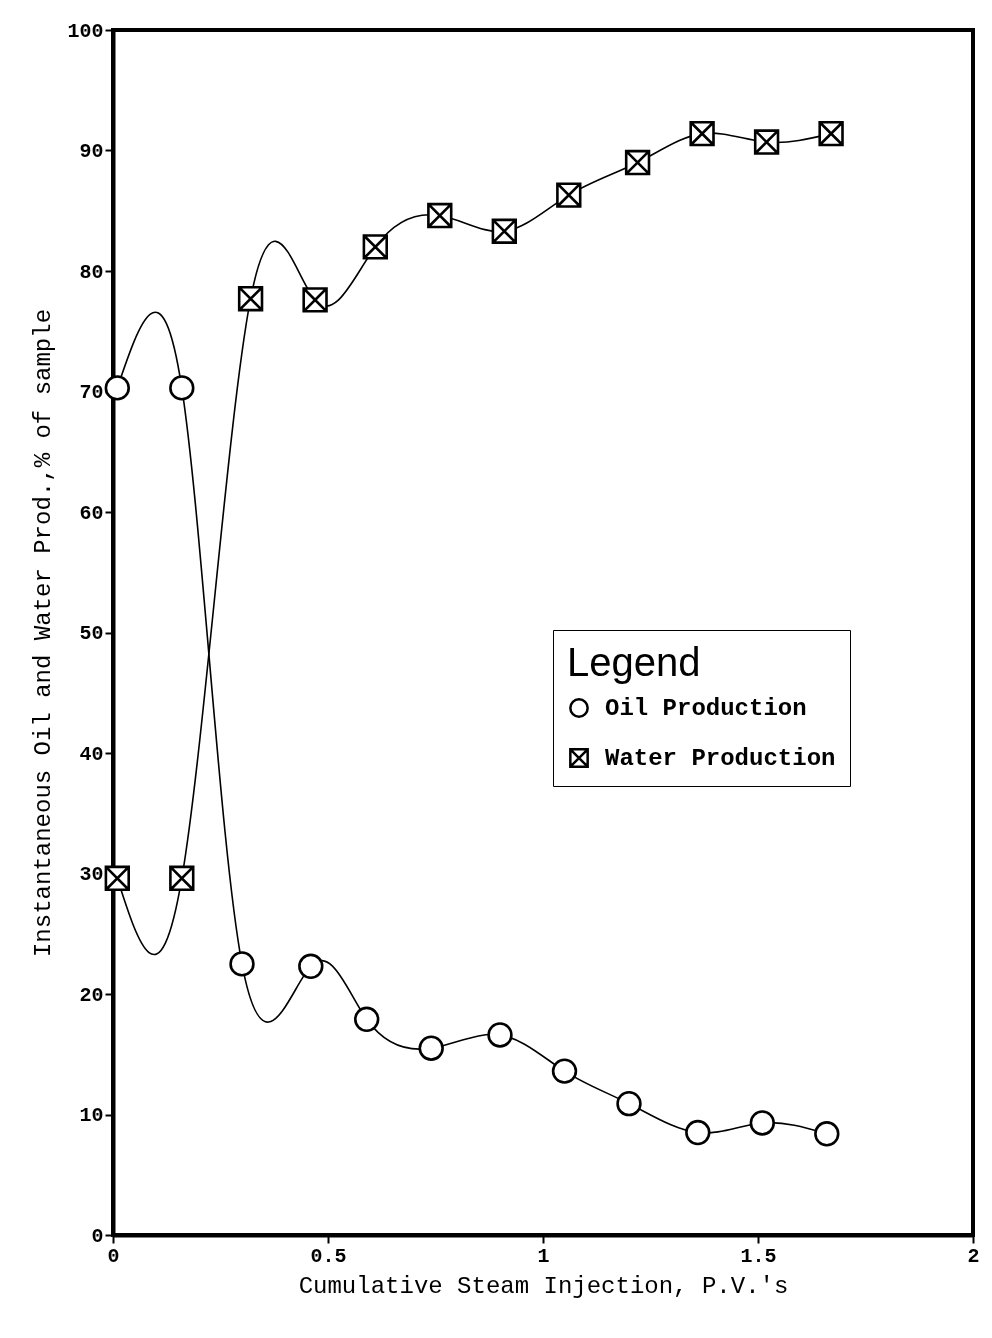  I want to click on y-tick-label: 100, so click(85, 31).